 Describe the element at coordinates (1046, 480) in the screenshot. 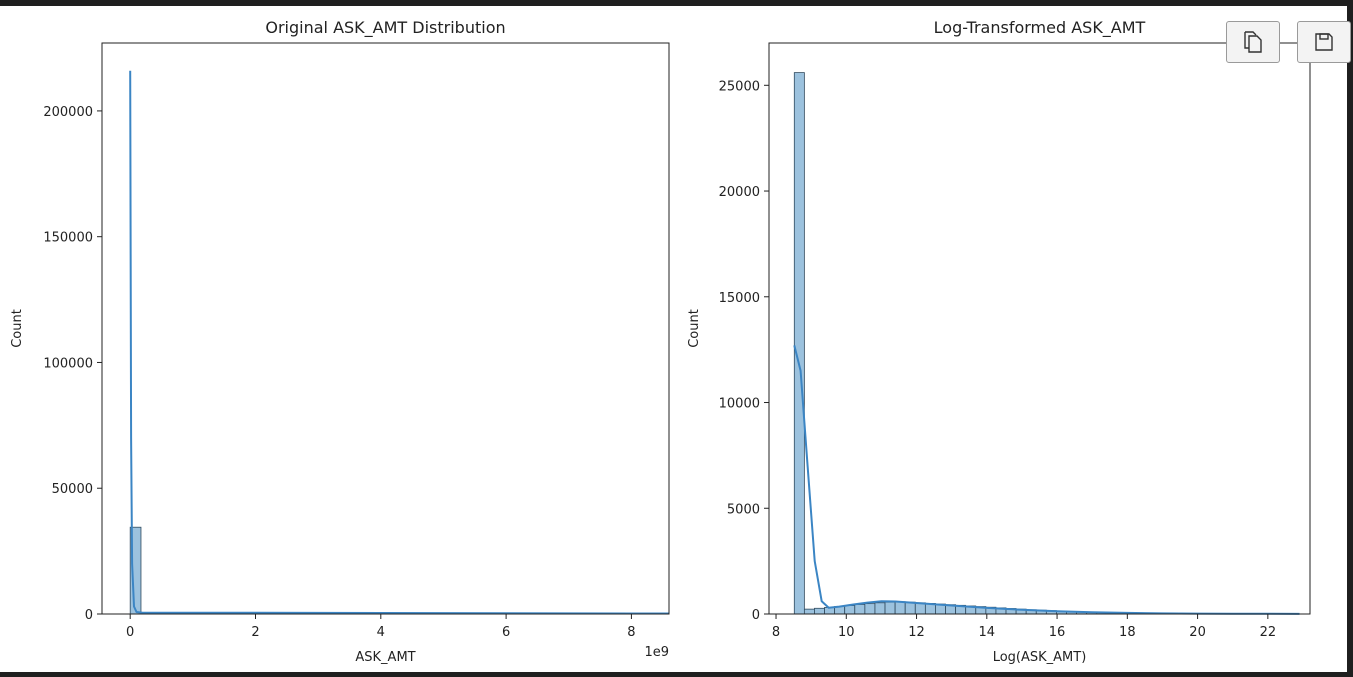

I see `plot2-kde-line` at that location.